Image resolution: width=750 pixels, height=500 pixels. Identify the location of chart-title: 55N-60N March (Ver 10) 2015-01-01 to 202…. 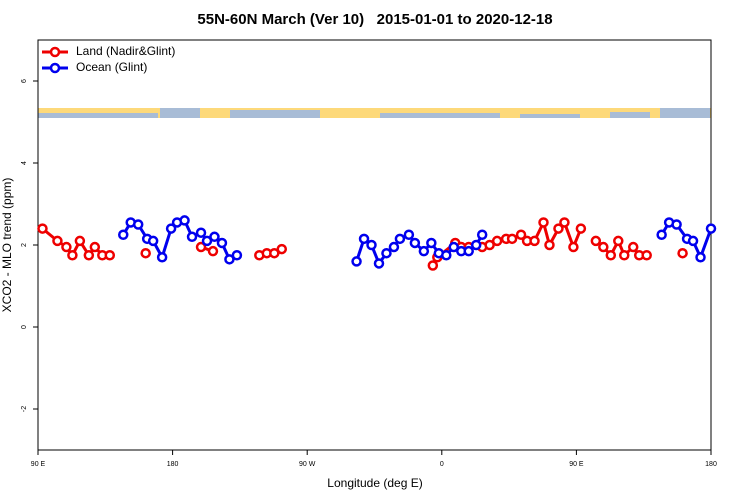
(374, 19).